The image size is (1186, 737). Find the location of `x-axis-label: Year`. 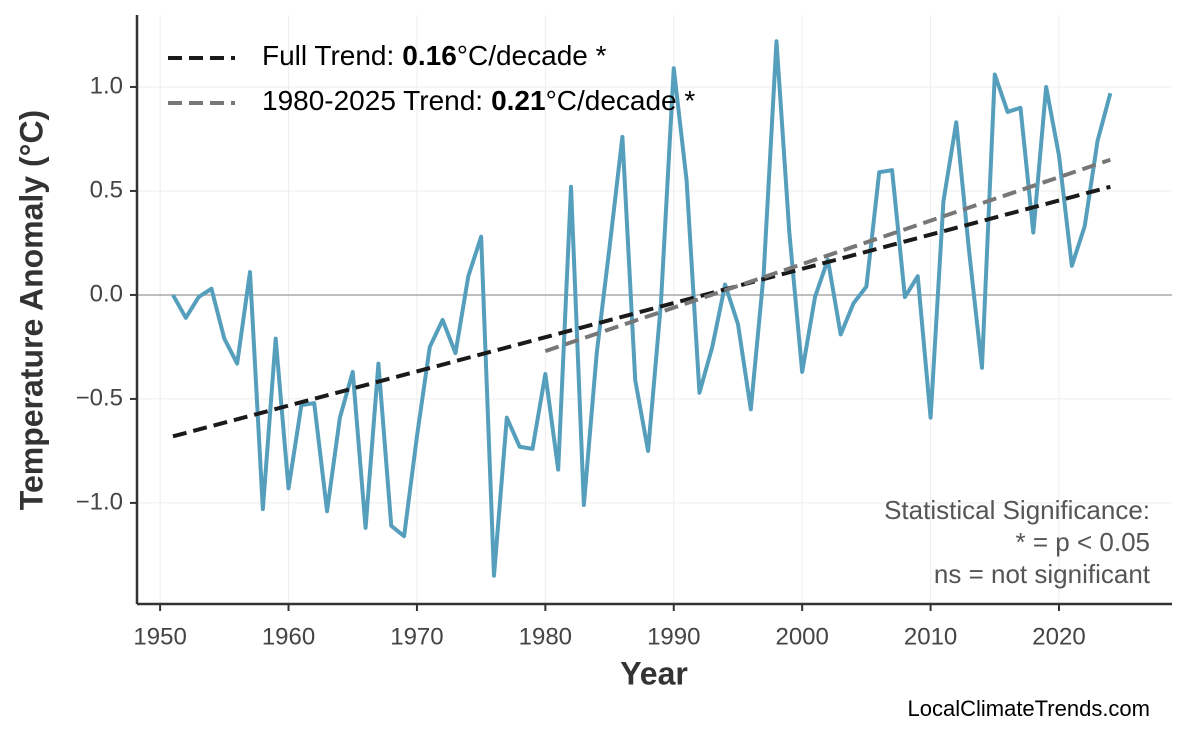

x-axis-label: Year is located at coordinates (654, 673).